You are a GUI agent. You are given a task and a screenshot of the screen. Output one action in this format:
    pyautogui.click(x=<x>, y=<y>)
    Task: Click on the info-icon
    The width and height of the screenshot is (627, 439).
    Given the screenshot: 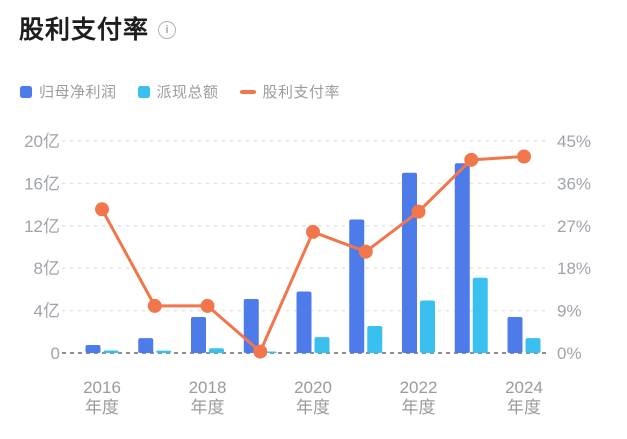 What is the action you would take?
    pyautogui.click(x=167, y=30)
    